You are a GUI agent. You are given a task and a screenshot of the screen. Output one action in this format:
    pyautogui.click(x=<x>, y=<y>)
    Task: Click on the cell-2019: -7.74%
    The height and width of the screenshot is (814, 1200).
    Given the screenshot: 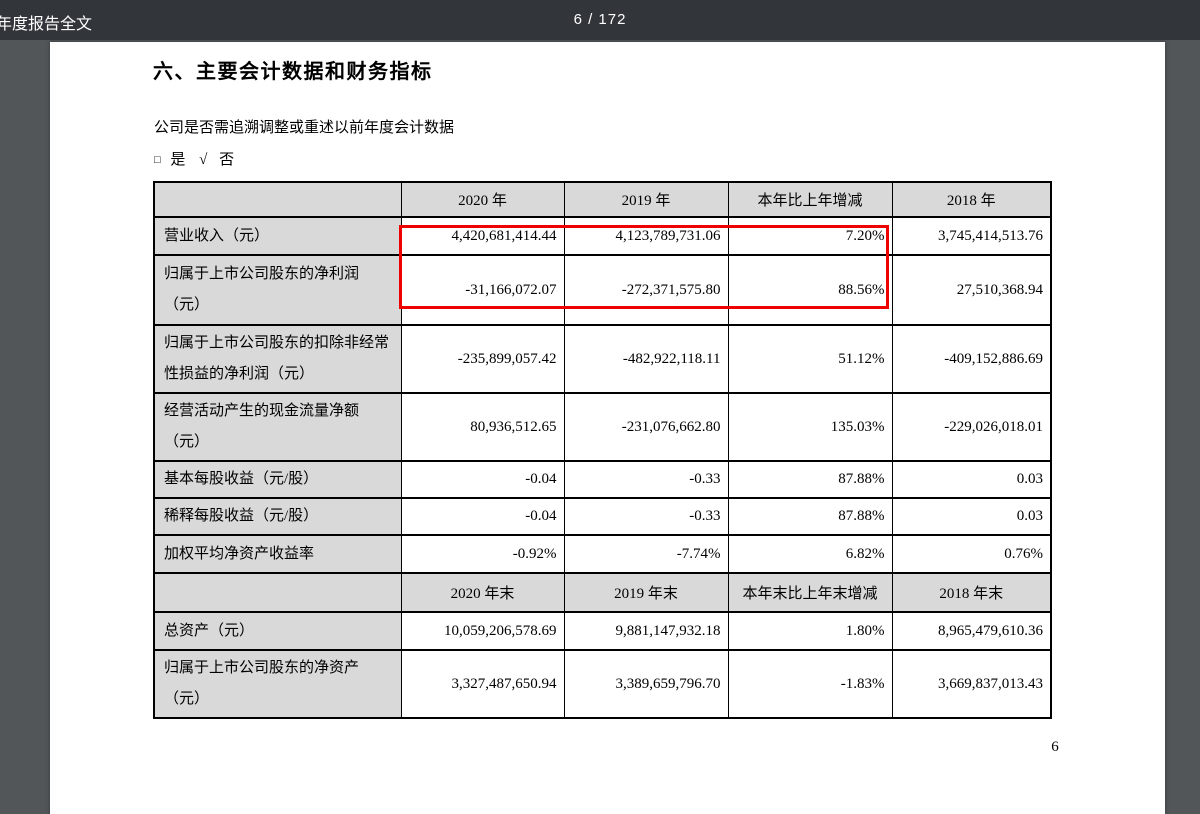 What is the action you would take?
    pyautogui.click(x=646, y=554)
    